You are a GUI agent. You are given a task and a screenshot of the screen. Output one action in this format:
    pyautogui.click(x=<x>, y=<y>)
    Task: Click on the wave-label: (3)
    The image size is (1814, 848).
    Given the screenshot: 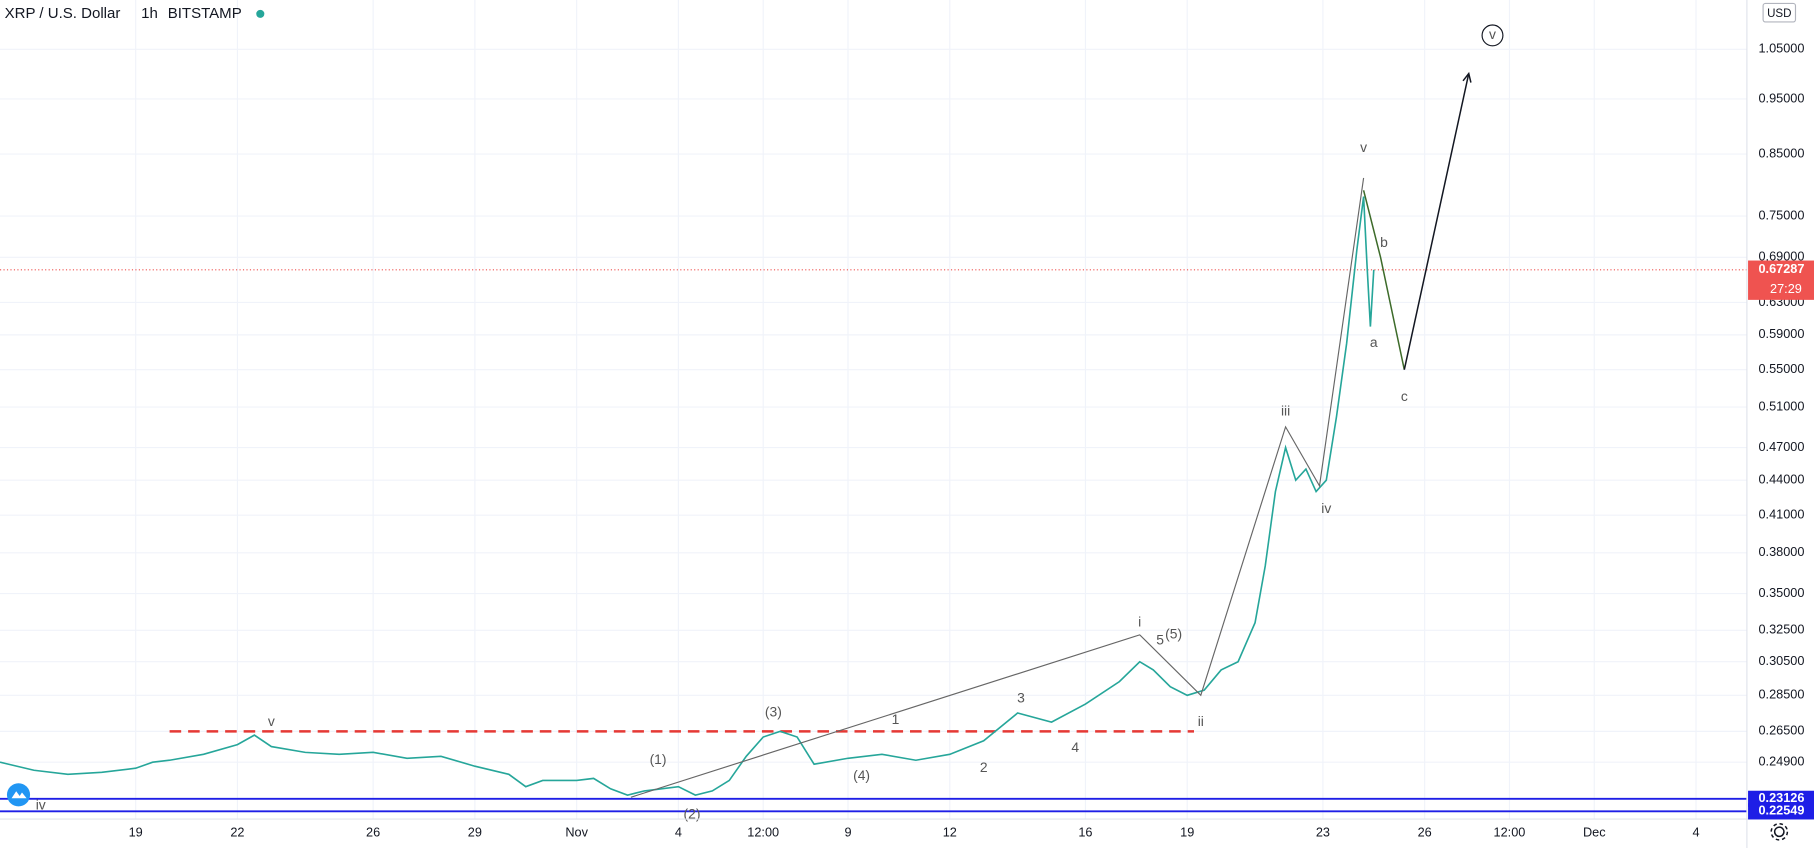 What is the action you would take?
    pyautogui.click(x=773, y=712)
    